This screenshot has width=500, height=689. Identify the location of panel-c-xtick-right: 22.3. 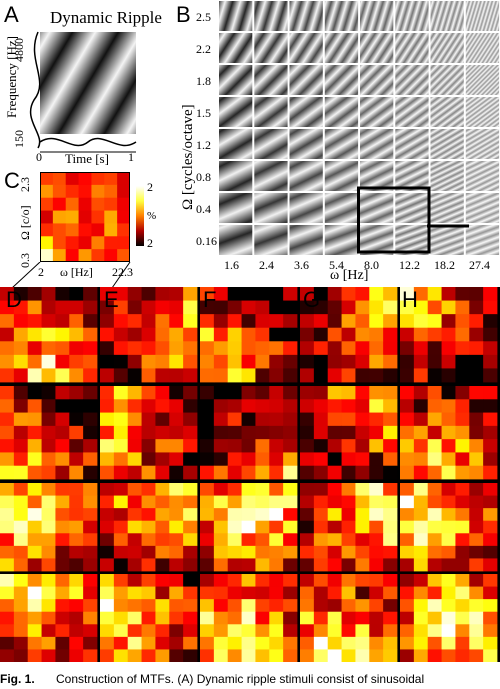
(122, 272).